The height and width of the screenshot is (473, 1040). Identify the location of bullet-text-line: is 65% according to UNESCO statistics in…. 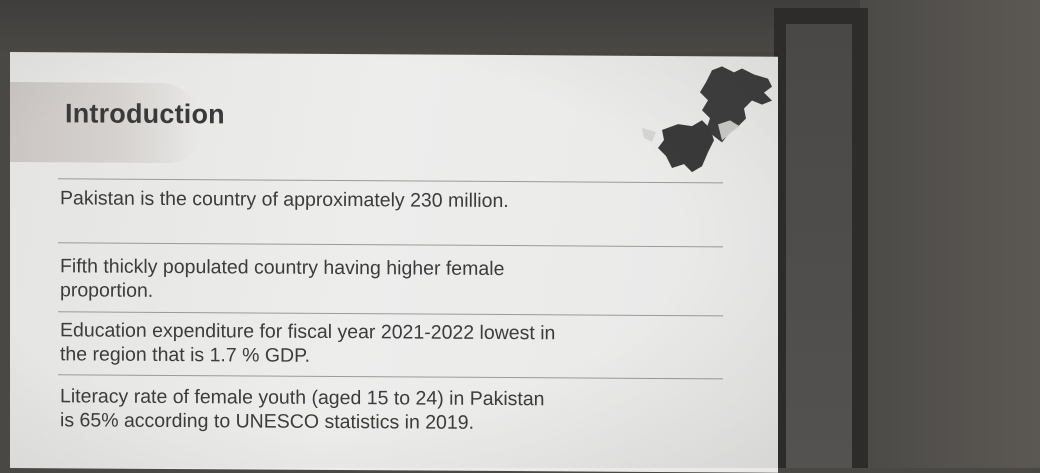
(267, 421).